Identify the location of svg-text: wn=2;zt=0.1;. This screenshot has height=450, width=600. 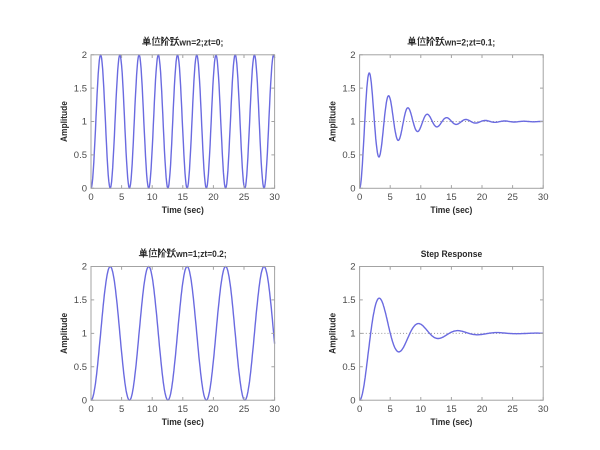
(469, 42).